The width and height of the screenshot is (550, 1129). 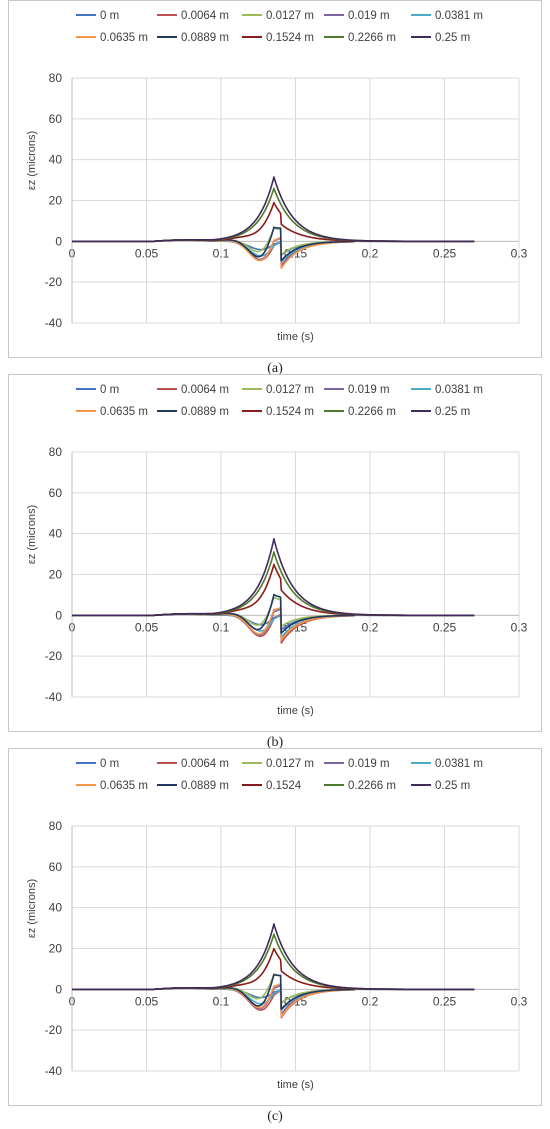 I want to click on chart-caption: (a), so click(x=275, y=368).